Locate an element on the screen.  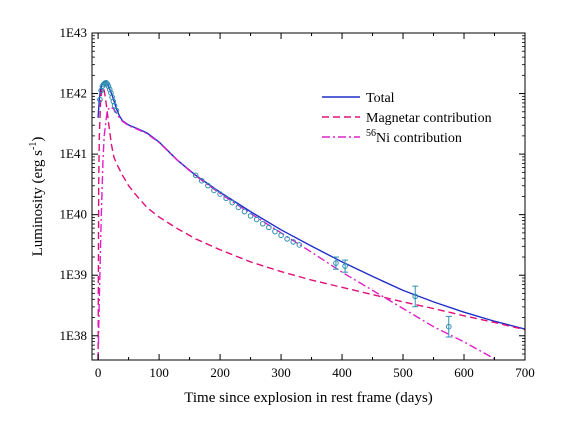
x-tick-label: 100 is located at coordinates (159, 372).